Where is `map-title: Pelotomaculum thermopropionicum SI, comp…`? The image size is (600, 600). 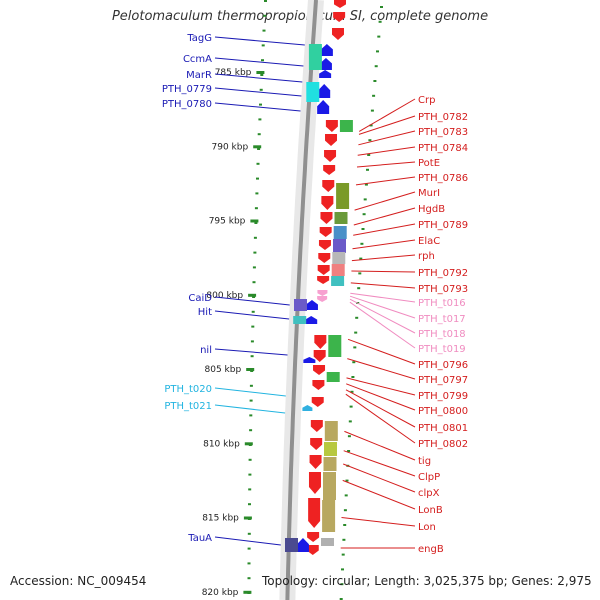 map-title: Pelotomaculum thermopropionicum SI, comp… is located at coordinates (300, 16).